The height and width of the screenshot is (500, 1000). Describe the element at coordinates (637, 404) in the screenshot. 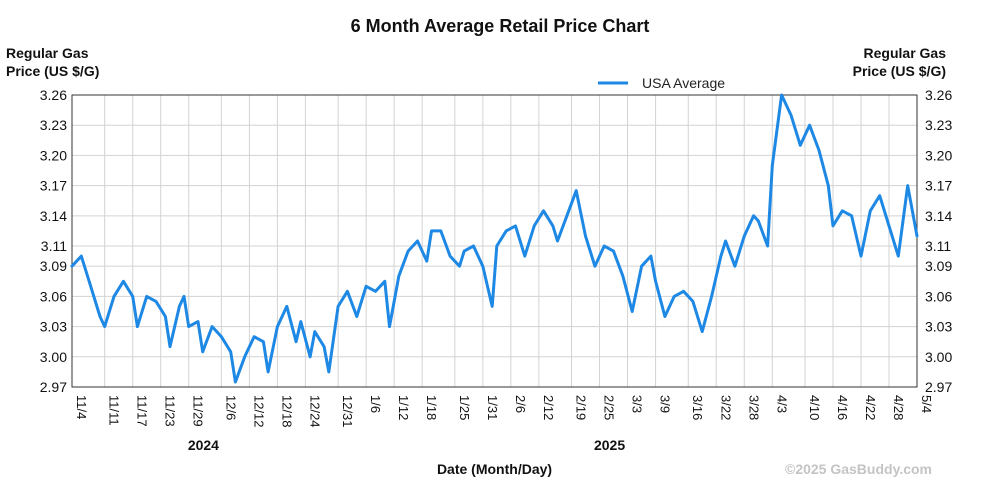

I see `x-tick-label: 3/3` at that location.